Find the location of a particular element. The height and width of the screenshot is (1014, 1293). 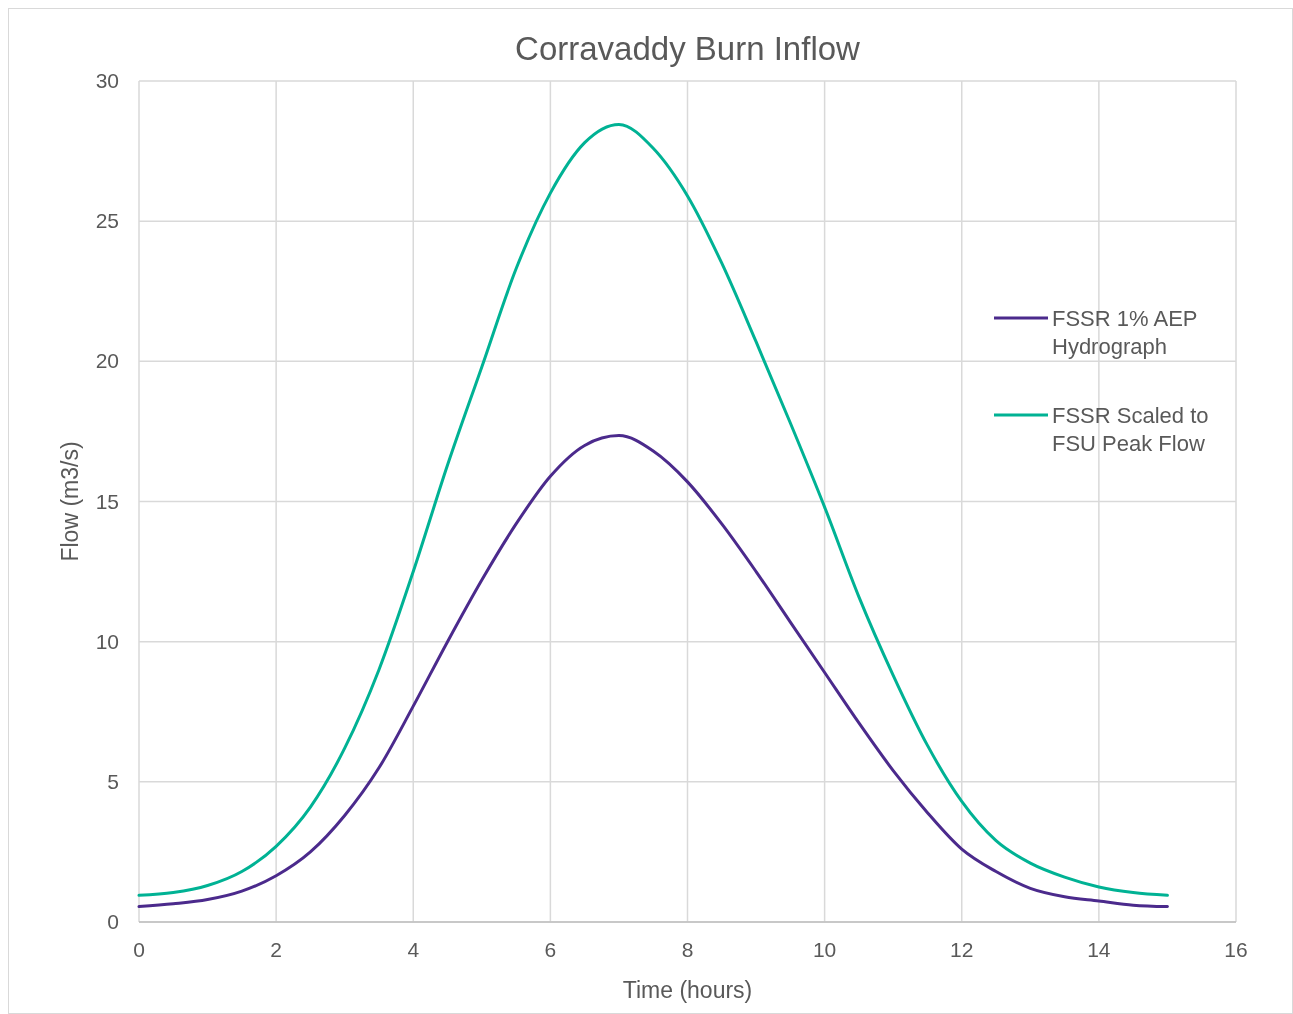

x-tick-label: 16 is located at coordinates (1236, 949).